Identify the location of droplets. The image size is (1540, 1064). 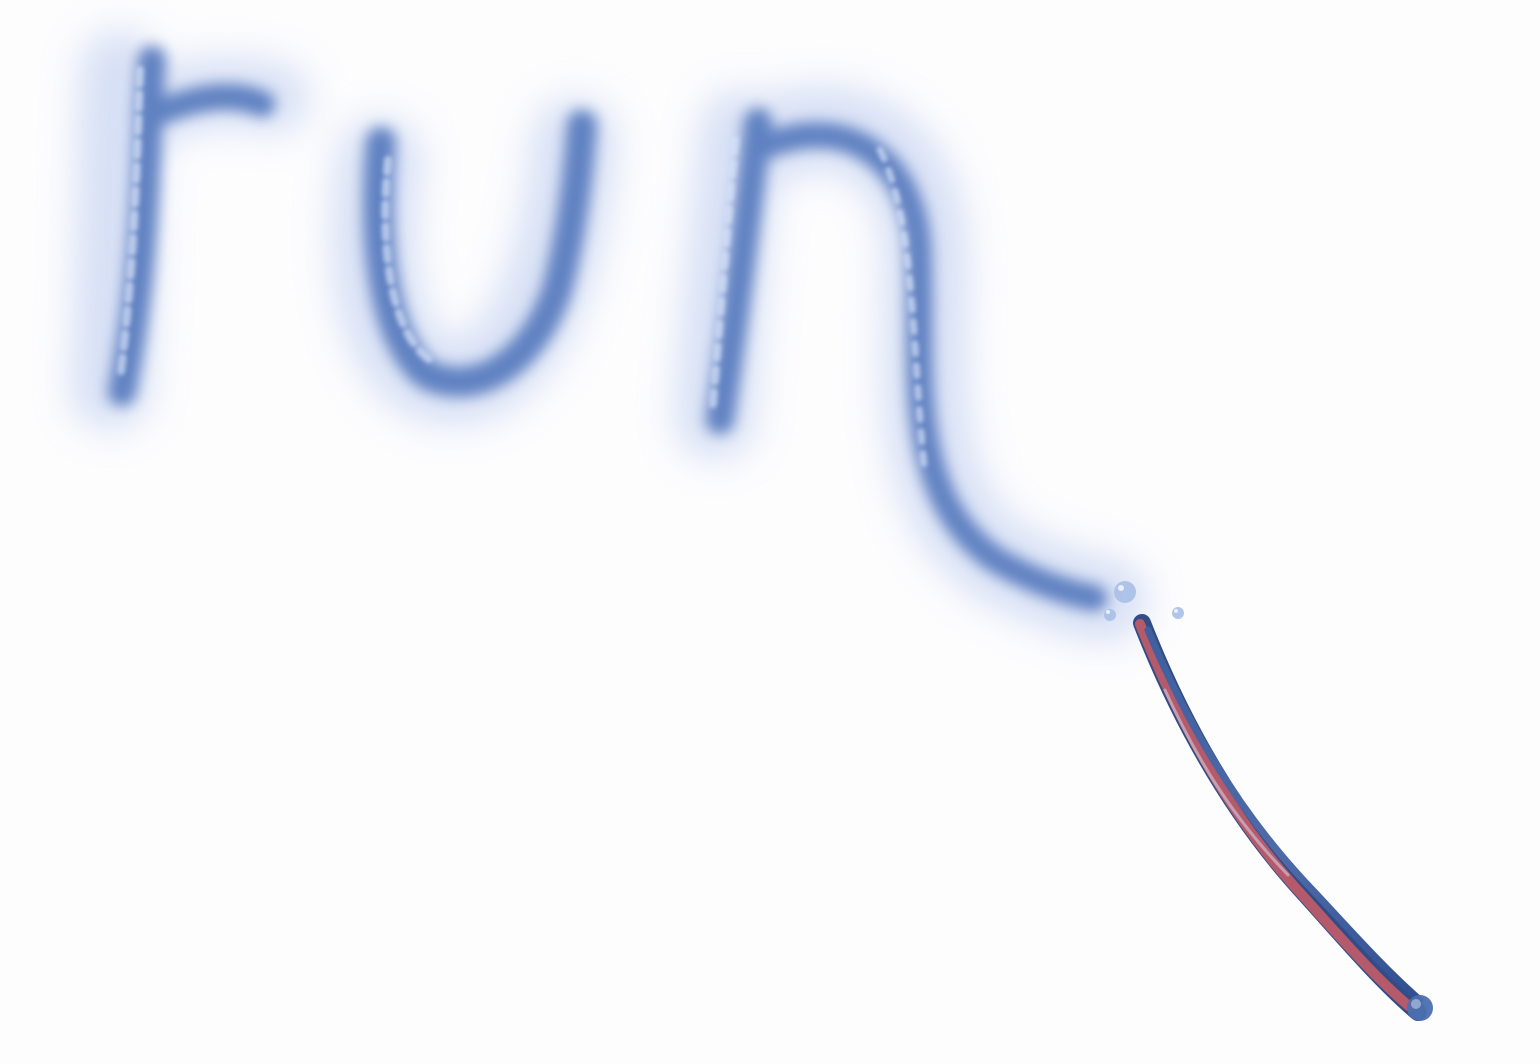
(1144, 601).